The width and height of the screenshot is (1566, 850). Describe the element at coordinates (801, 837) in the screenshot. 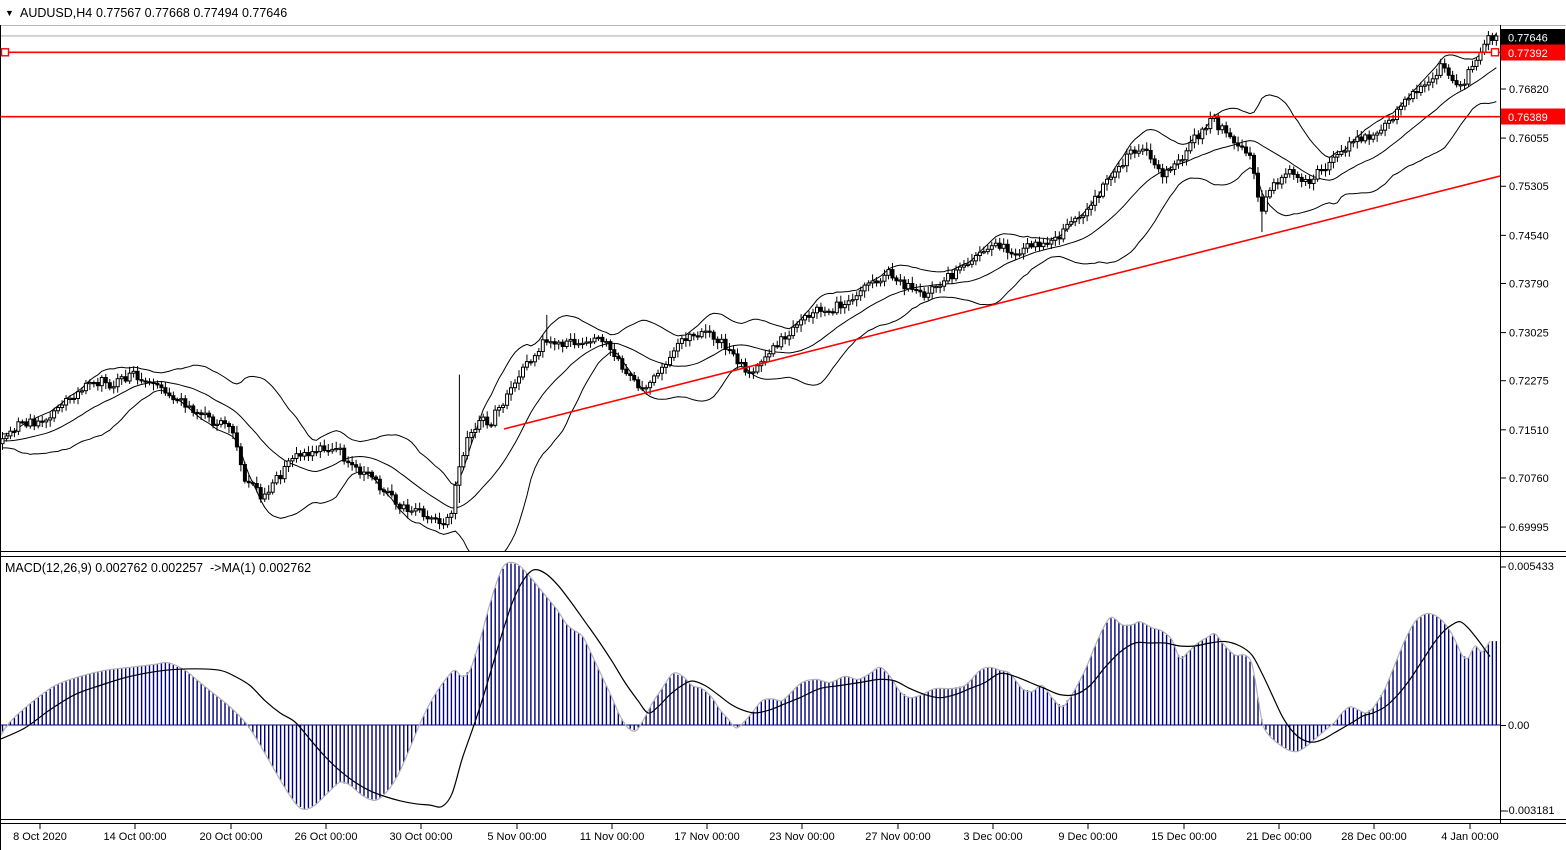

I see `time-axis-label: 23 Nov 00:00` at that location.